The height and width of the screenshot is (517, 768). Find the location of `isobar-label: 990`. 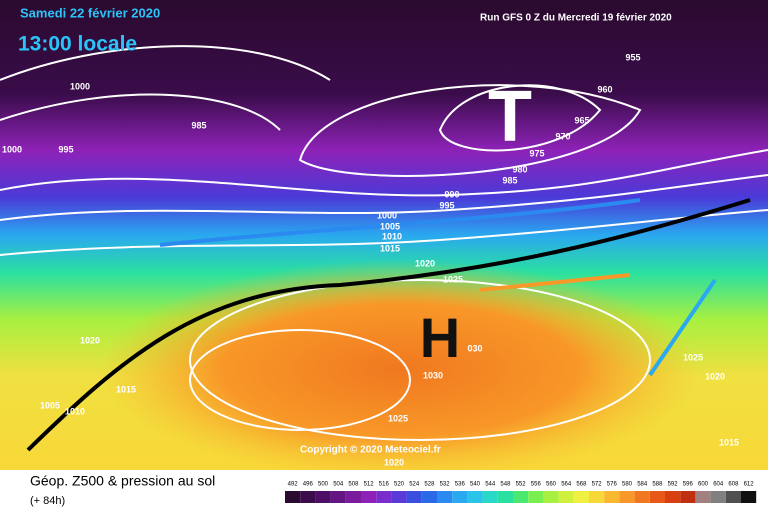

isobar-label: 990 is located at coordinates (451, 194).